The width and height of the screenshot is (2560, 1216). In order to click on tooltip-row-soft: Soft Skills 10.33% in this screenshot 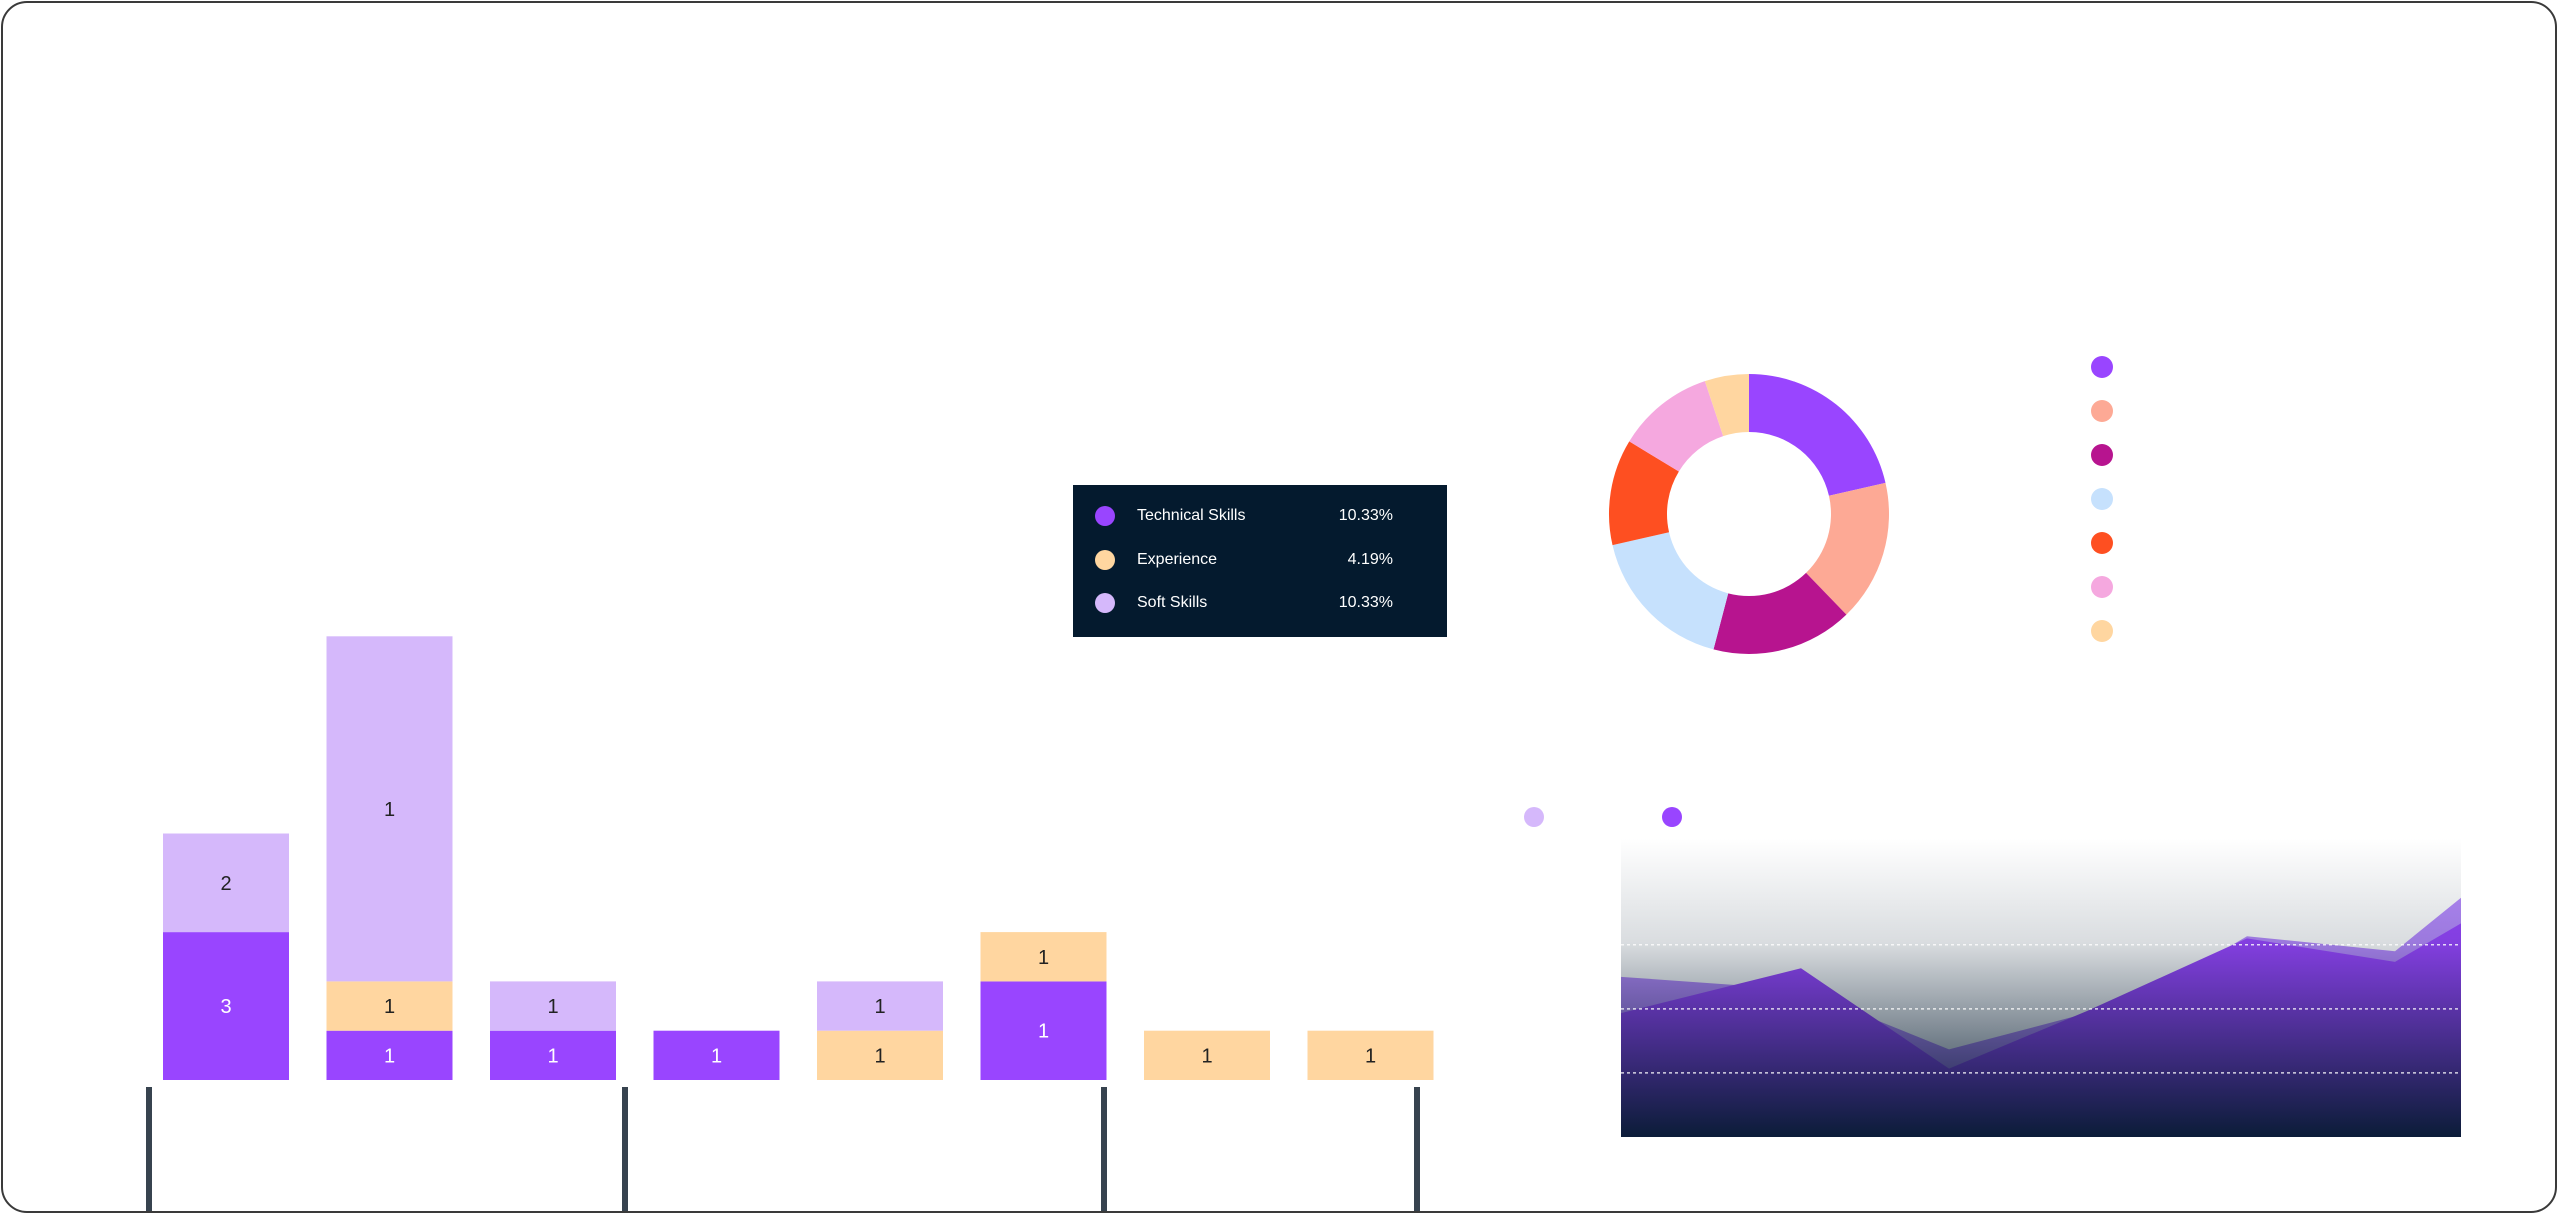, I will do `click(1260, 604)`.